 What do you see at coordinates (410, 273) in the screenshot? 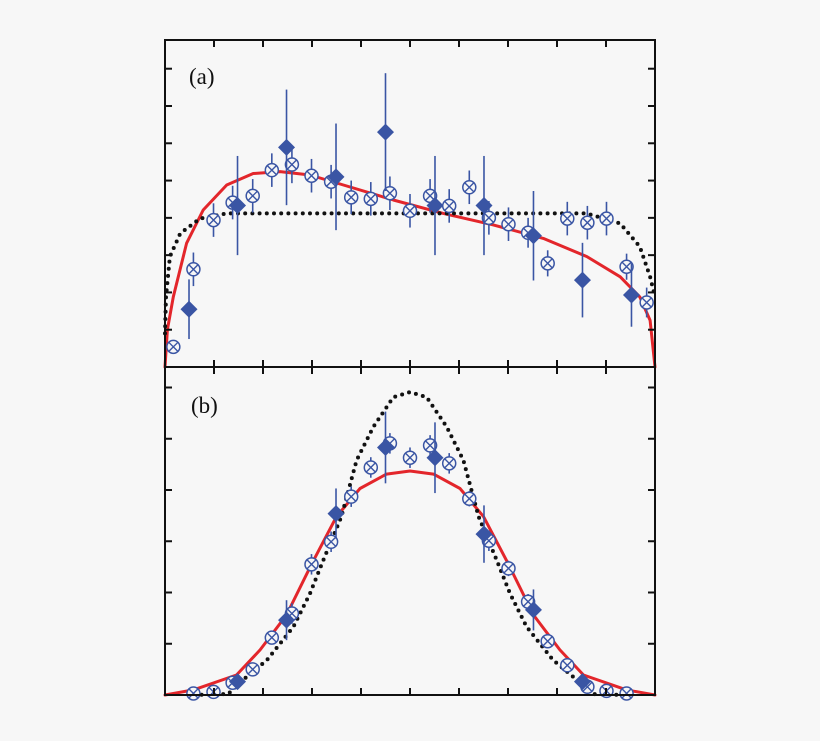
I see `model-curve-dotted` at bounding box center [410, 273].